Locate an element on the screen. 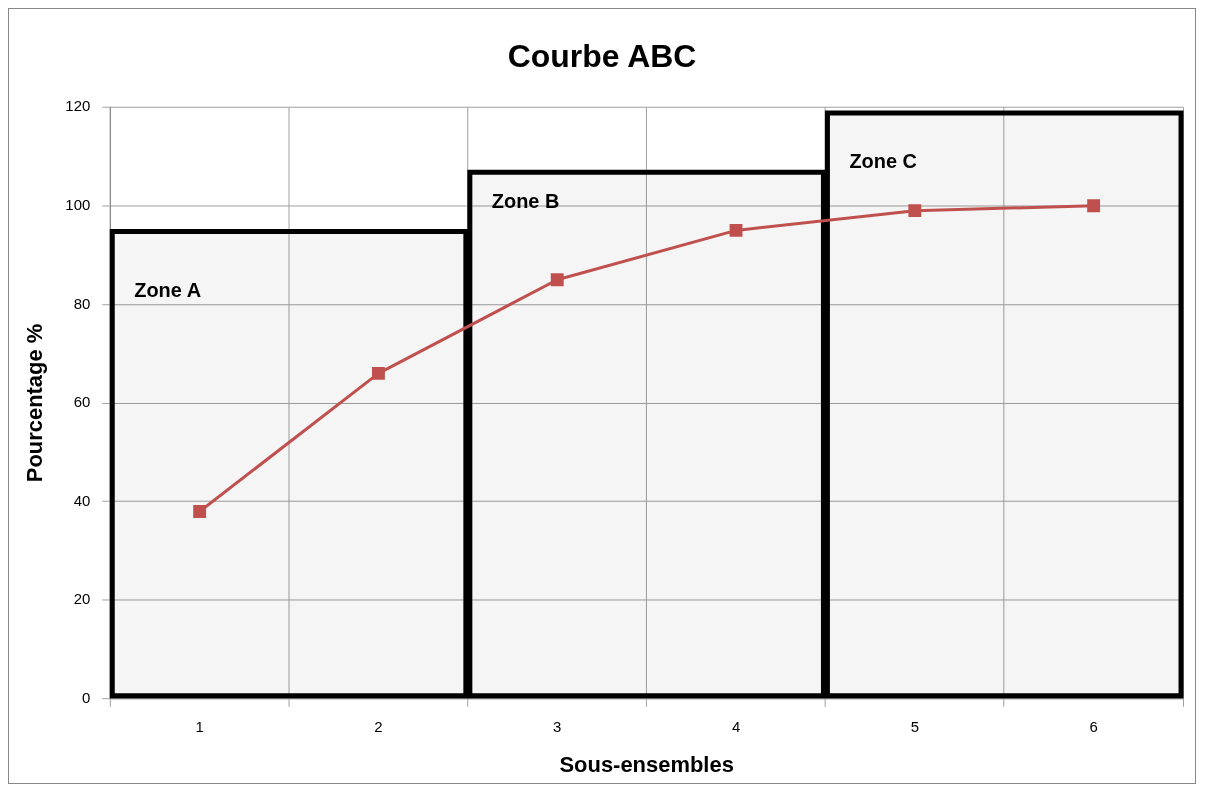 The image size is (1207, 796). y-tick-label: 20 is located at coordinates (82, 599).